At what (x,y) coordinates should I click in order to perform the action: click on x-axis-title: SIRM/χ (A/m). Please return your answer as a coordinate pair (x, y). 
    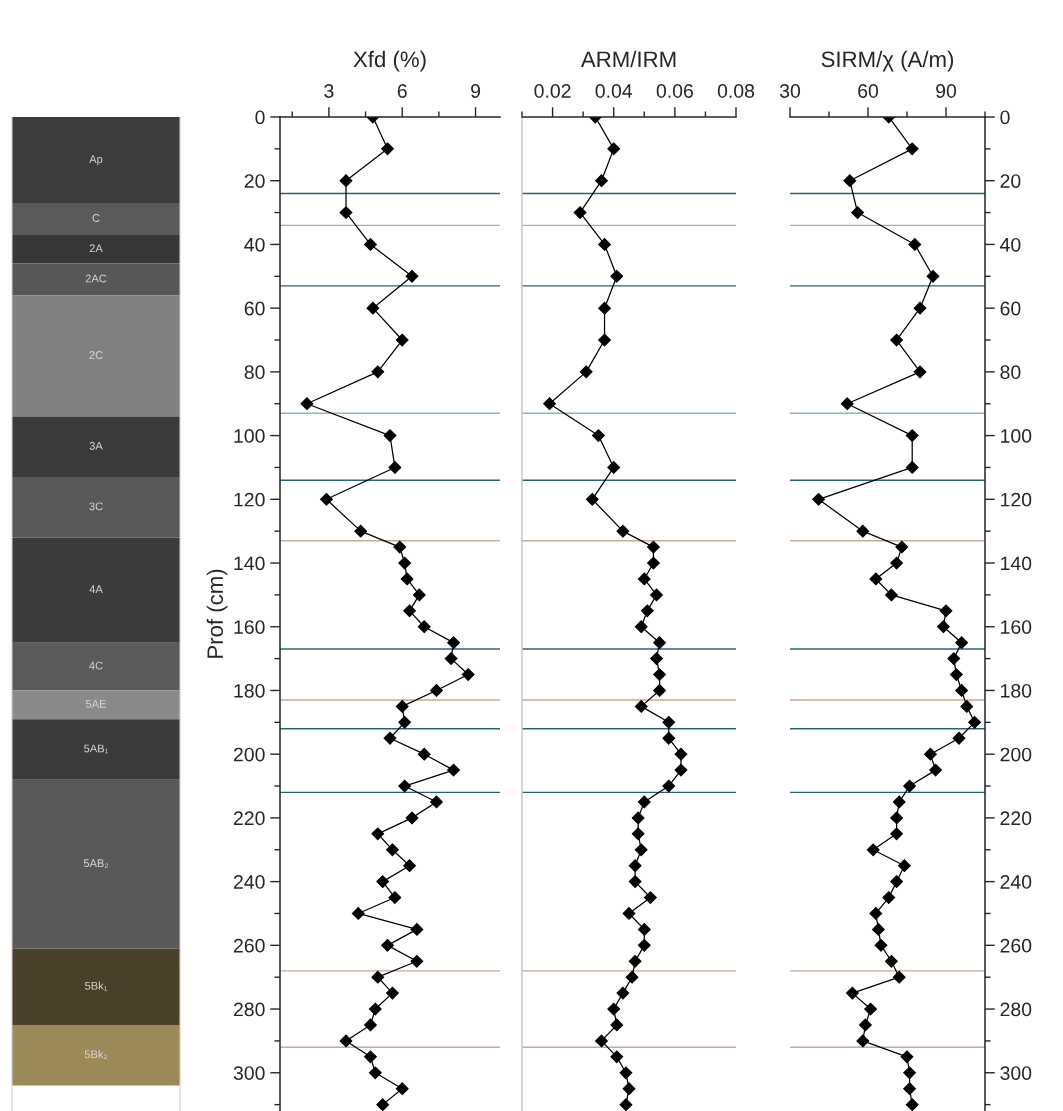
    Looking at the image, I should click on (887, 61).